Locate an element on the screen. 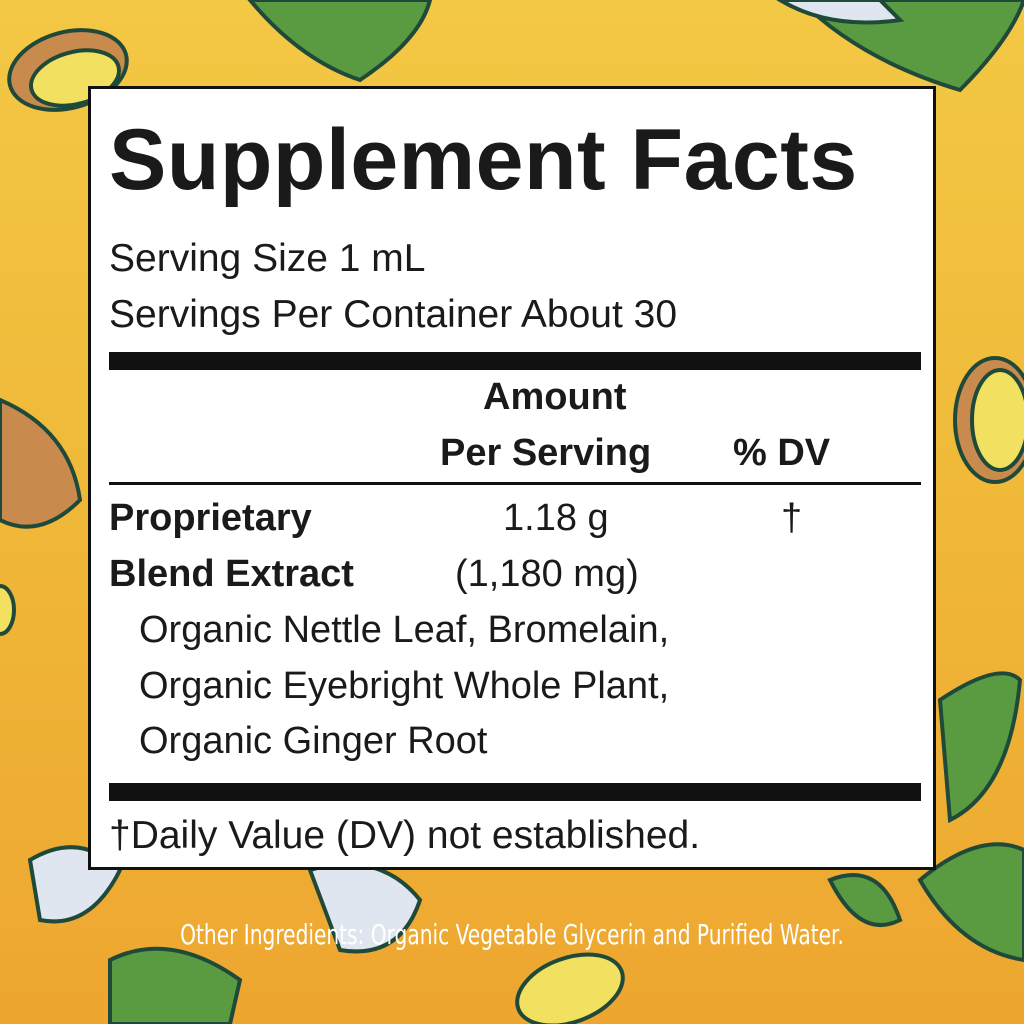  ingredient-line: Organic Ginger Root is located at coordinates (313, 741).